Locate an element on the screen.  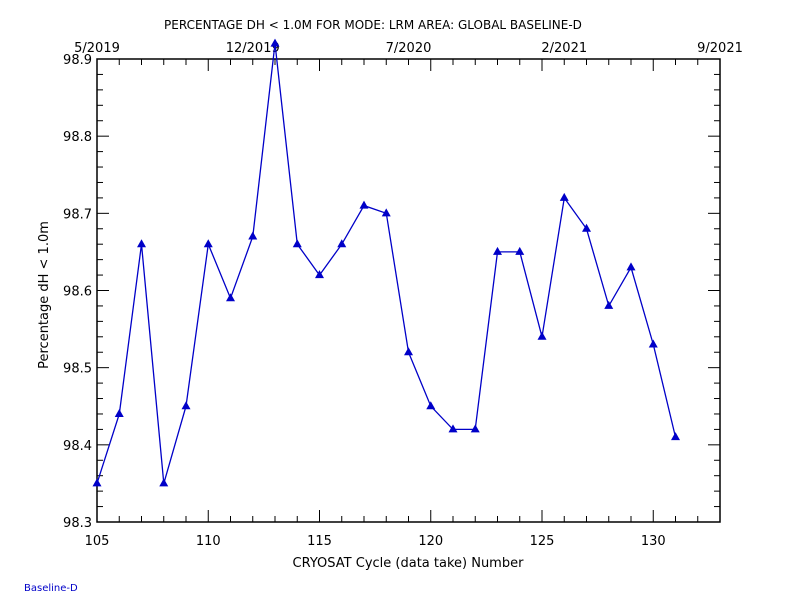
x-tick-label: 120 is located at coordinates (430, 541).